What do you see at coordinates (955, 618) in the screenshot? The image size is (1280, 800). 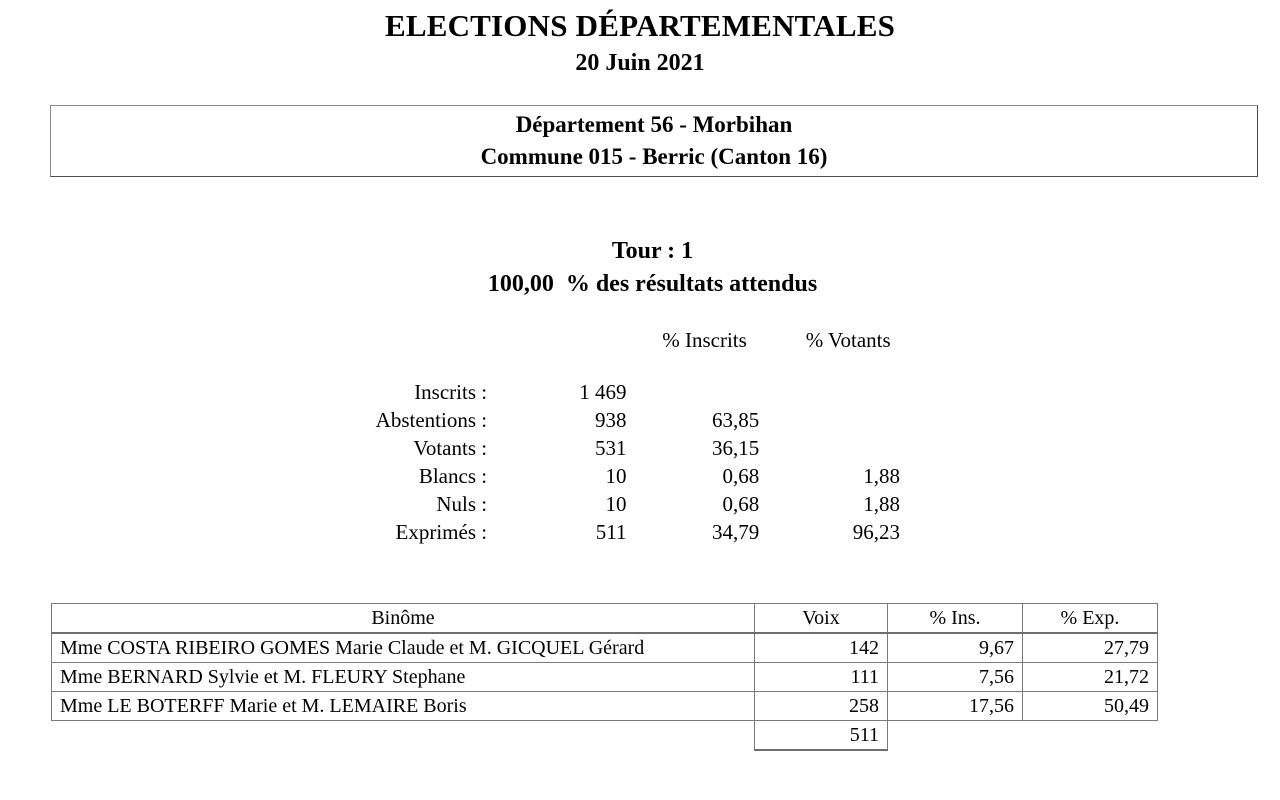 I see `results-header-pct-ins: % Ins.` at bounding box center [955, 618].